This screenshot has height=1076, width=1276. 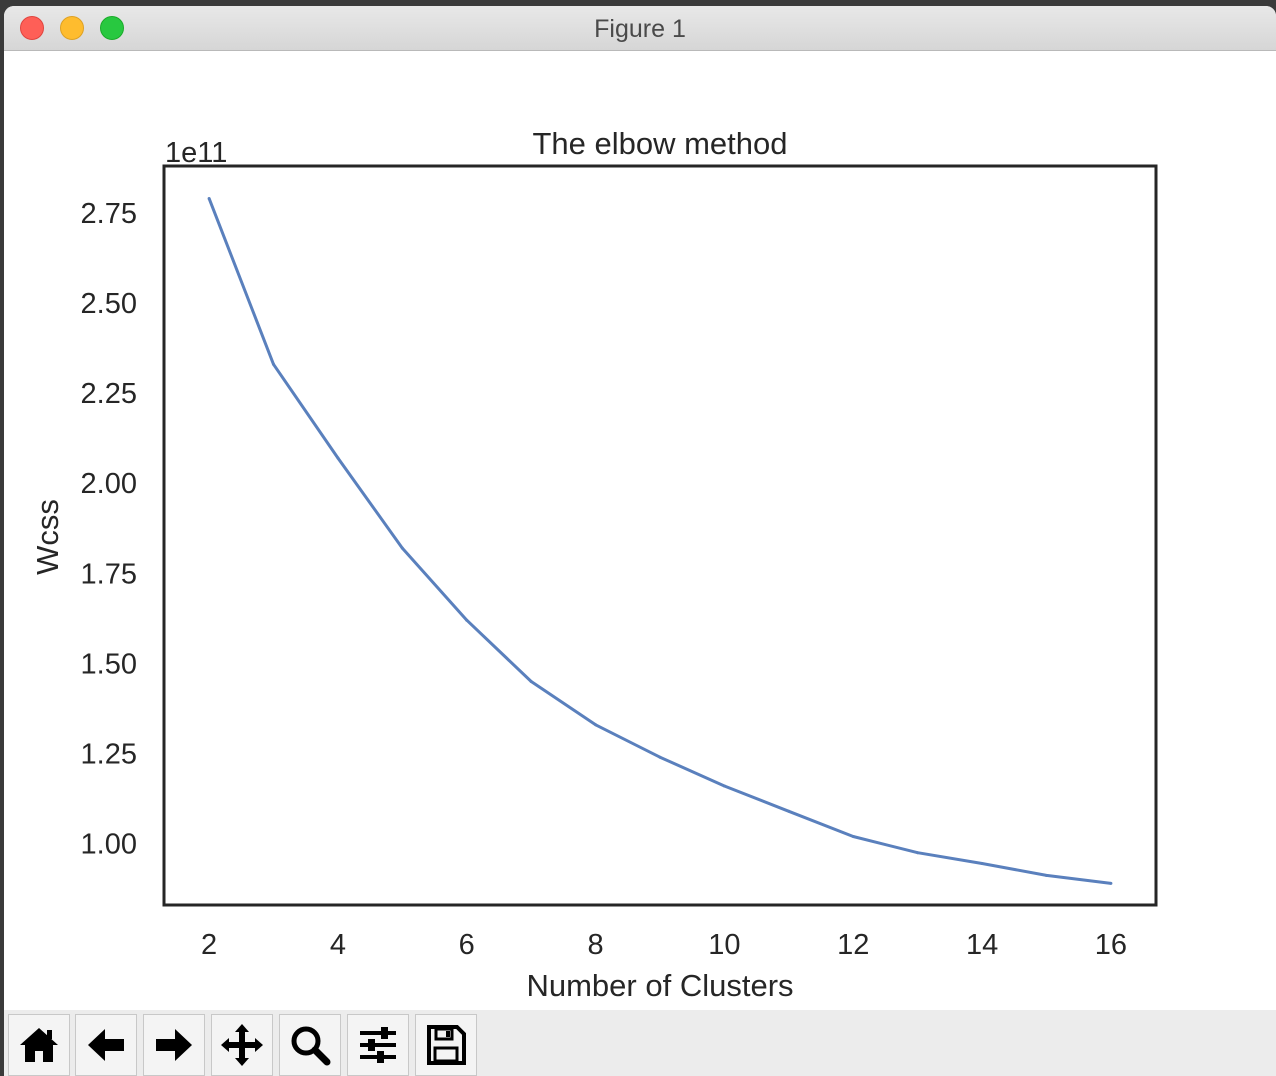 I want to click on back-button, so click(x=106, y=1045).